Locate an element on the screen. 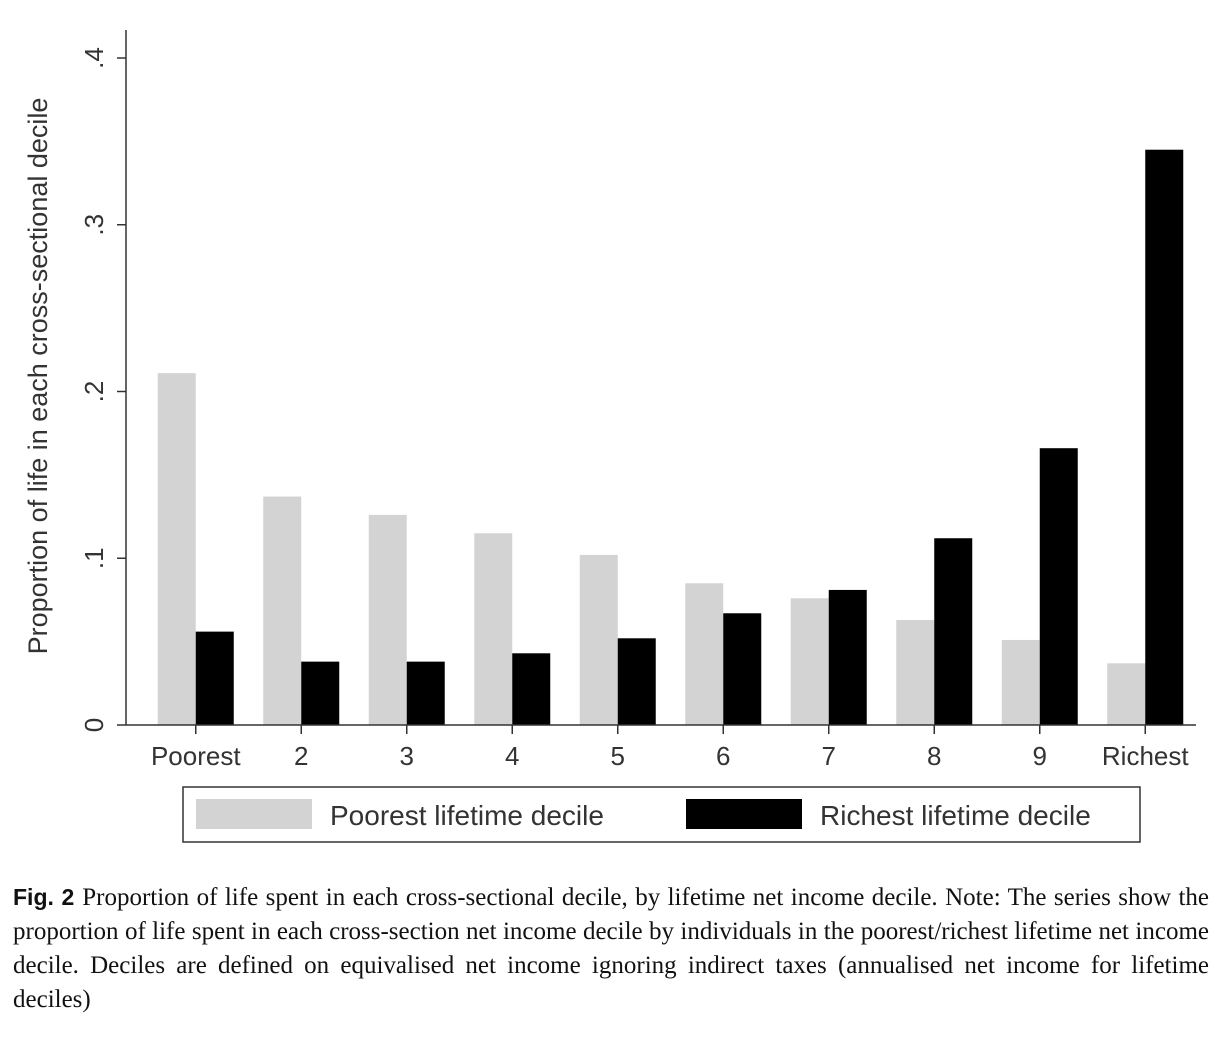  x-tick-label: 6 is located at coordinates (723, 756).